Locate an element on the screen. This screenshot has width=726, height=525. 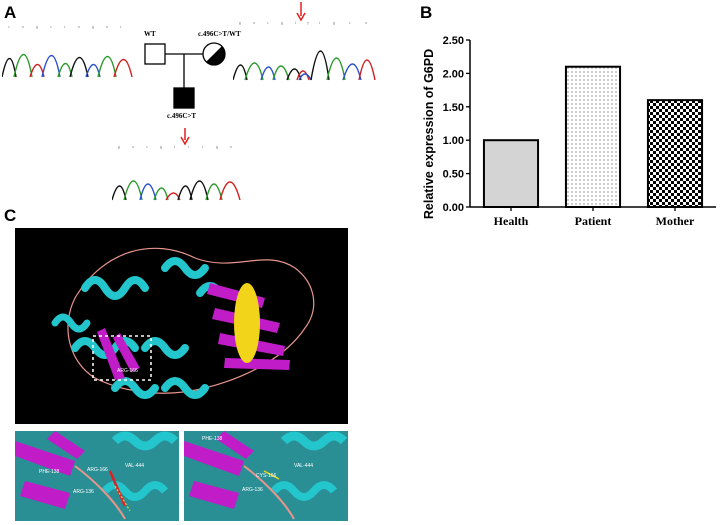
pedigree-father-label: WT is located at coordinates (150, 34).